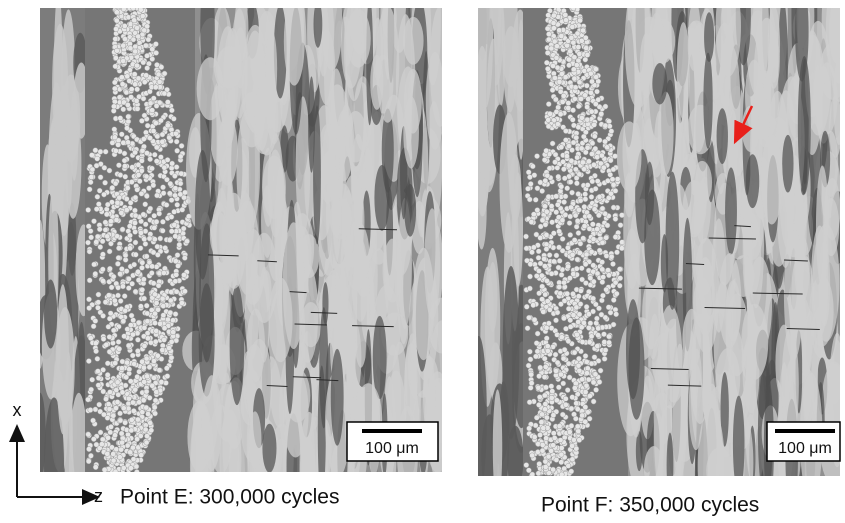 The image size is (845, 523). What do you see at coordinates (803, 441) in the screenshot?
I see `scale-bar: 100 μm` at bounding box center [803, 441].